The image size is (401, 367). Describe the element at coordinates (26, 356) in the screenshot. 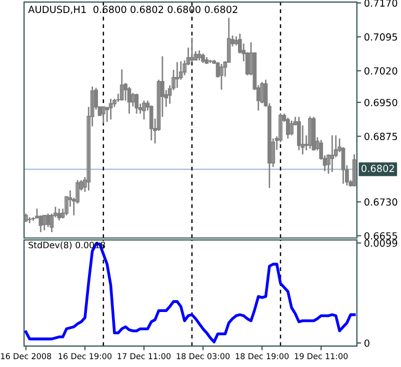

I see `x-tick-label: 16 Dec 2008` at that location.